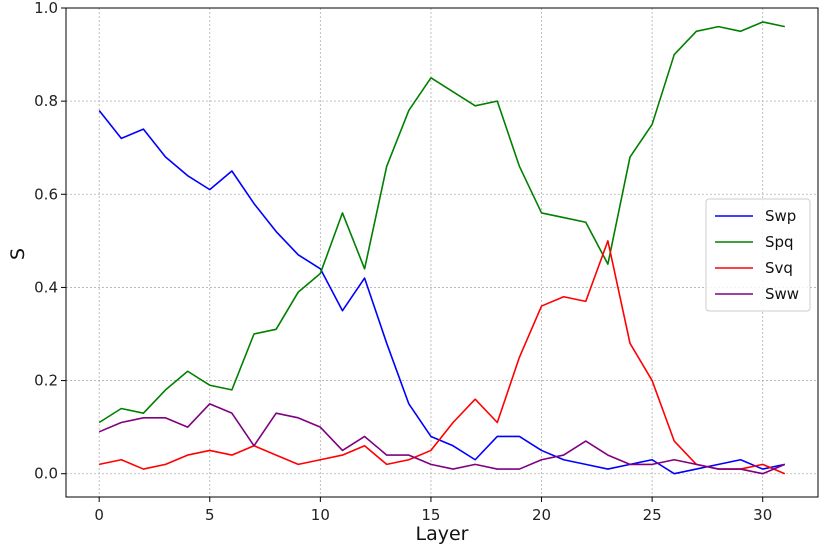  What do you see at coordinates (782, 294) in the screenshot?
I see `legend-label-sww: Sww` at bounding box center [782, 294].